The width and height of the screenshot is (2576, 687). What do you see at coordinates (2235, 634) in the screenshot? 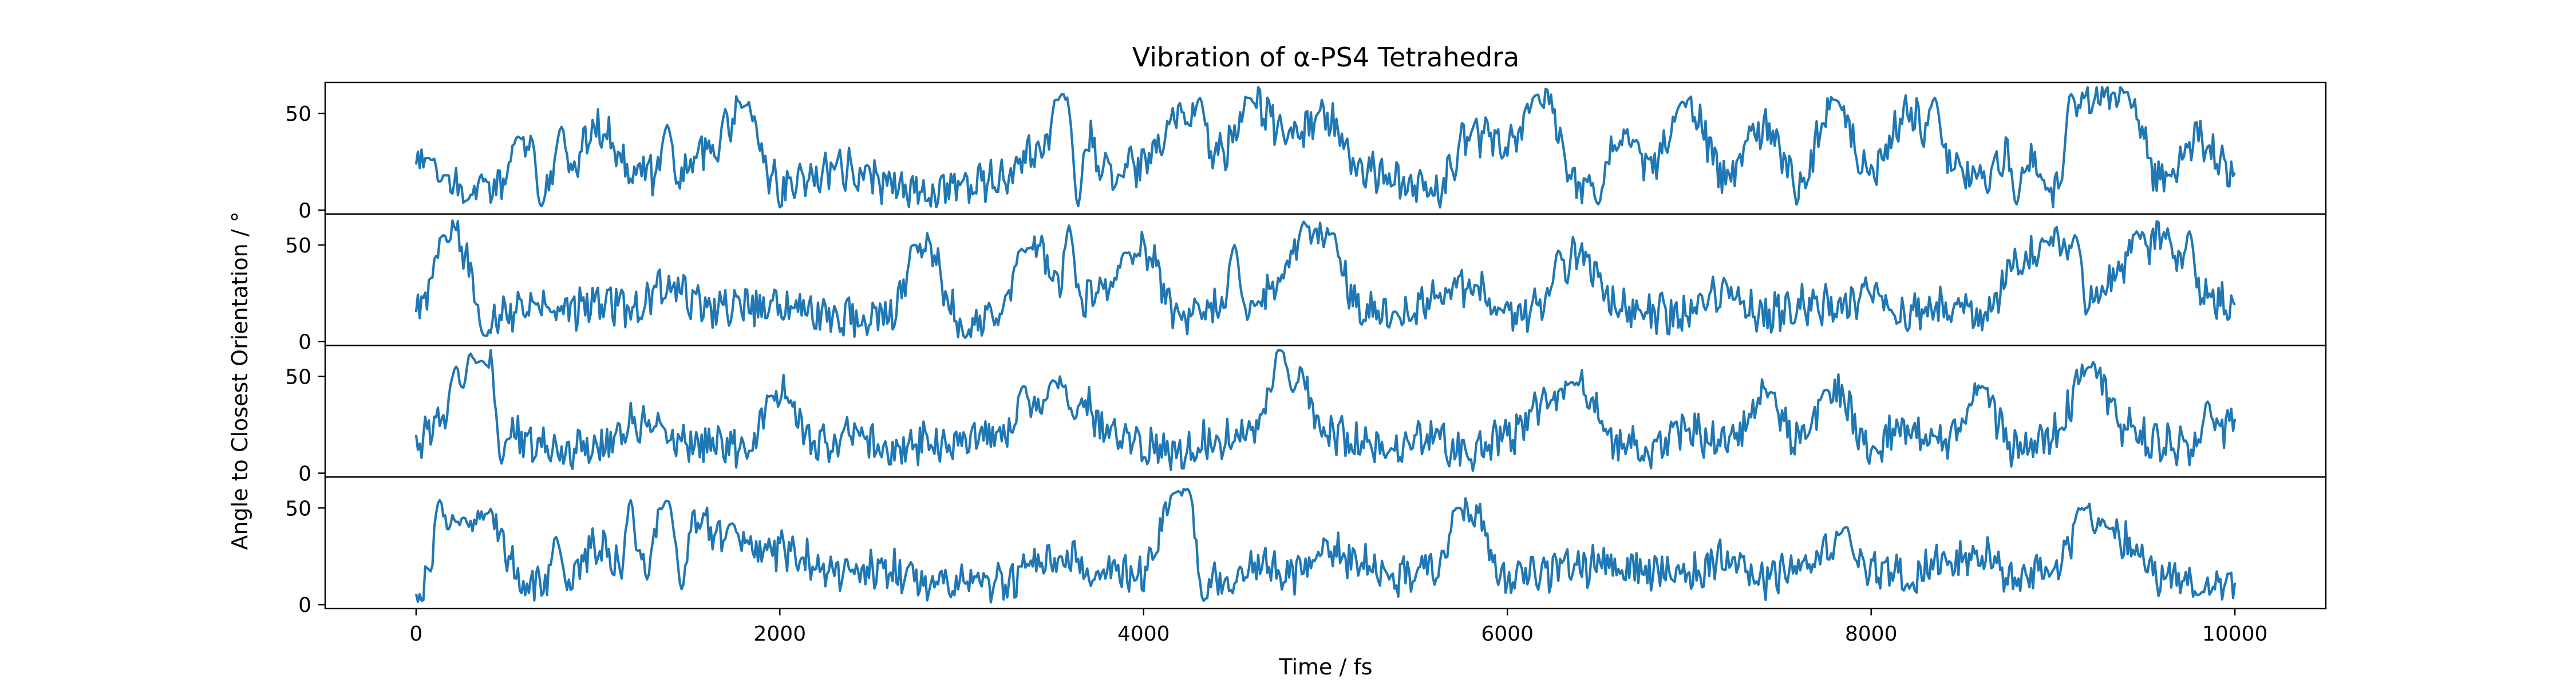
I see `x-tick-label: 10000` at bounding box center [2235, 634].